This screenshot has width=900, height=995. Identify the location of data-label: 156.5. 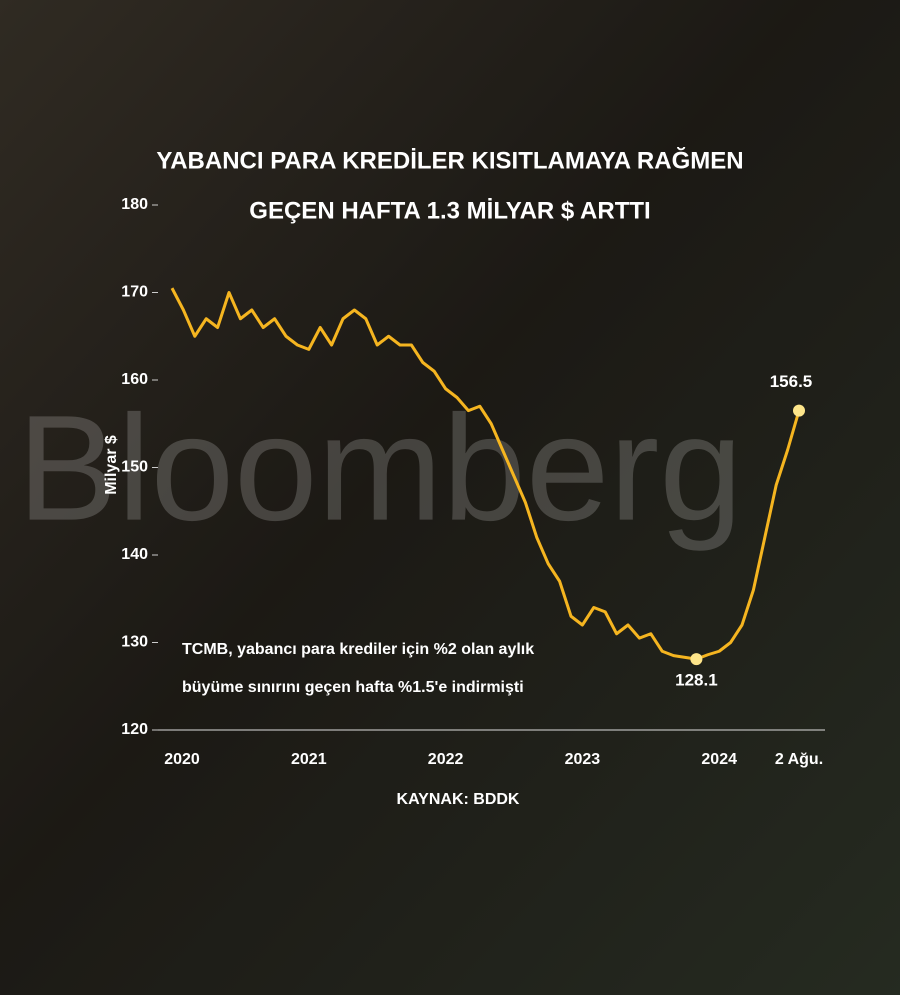
(791, 381).